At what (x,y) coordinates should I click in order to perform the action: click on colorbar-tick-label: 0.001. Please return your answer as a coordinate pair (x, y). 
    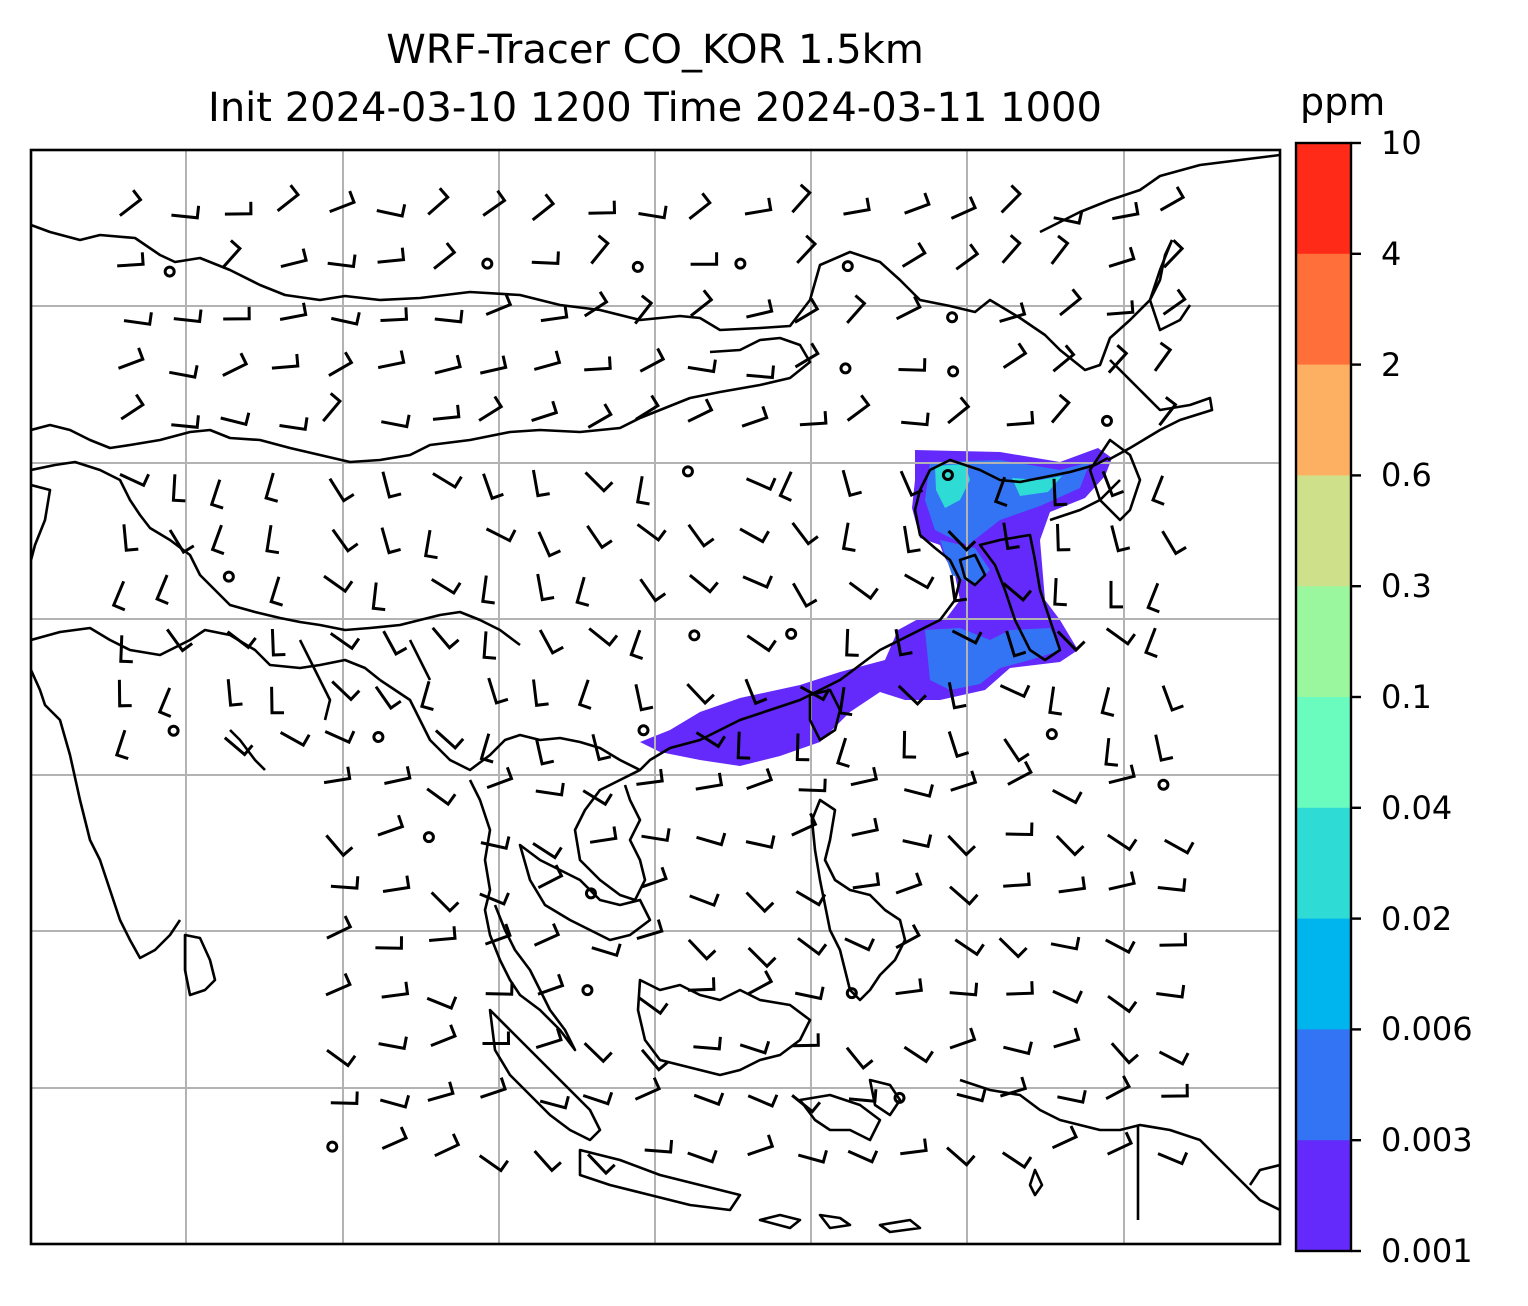
    Looking at the image, I should click on (1427, 1251).